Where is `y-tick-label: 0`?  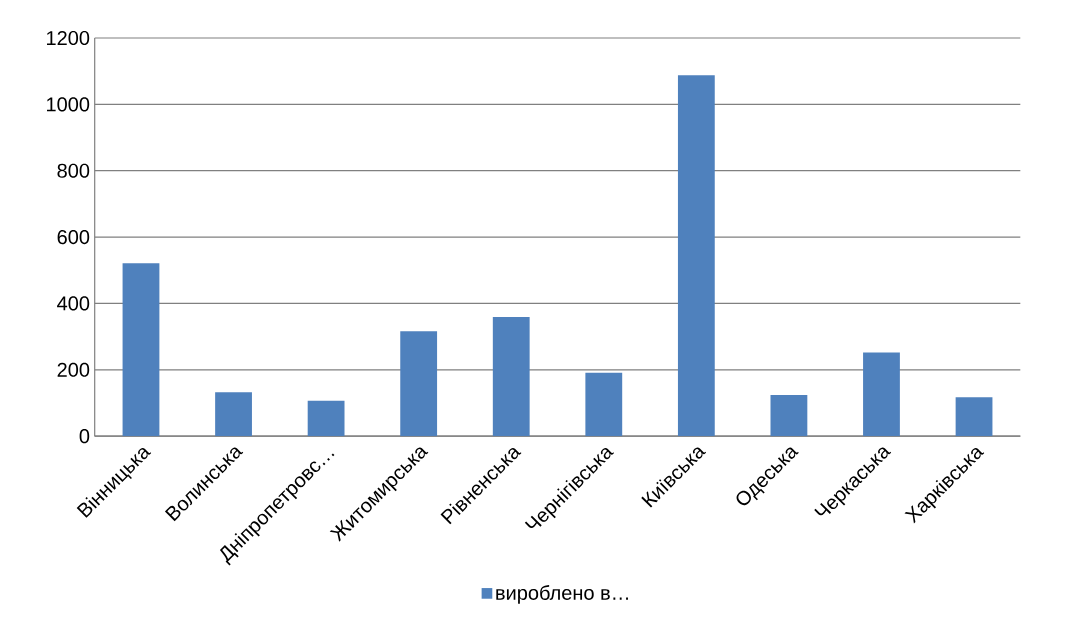 y-tick-label: 0 is located at coordinates (84, 436).